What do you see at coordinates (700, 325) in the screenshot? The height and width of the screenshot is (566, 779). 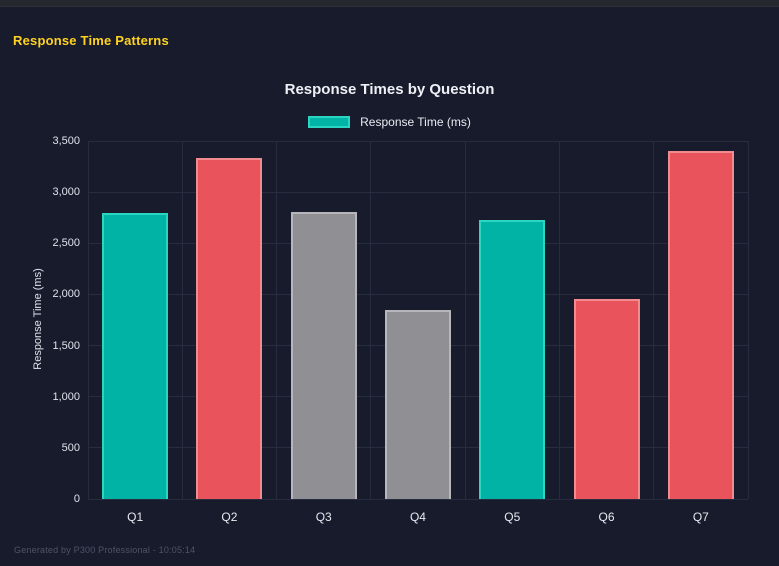 I see `bar-Q7` at bounding box center [700, 325].